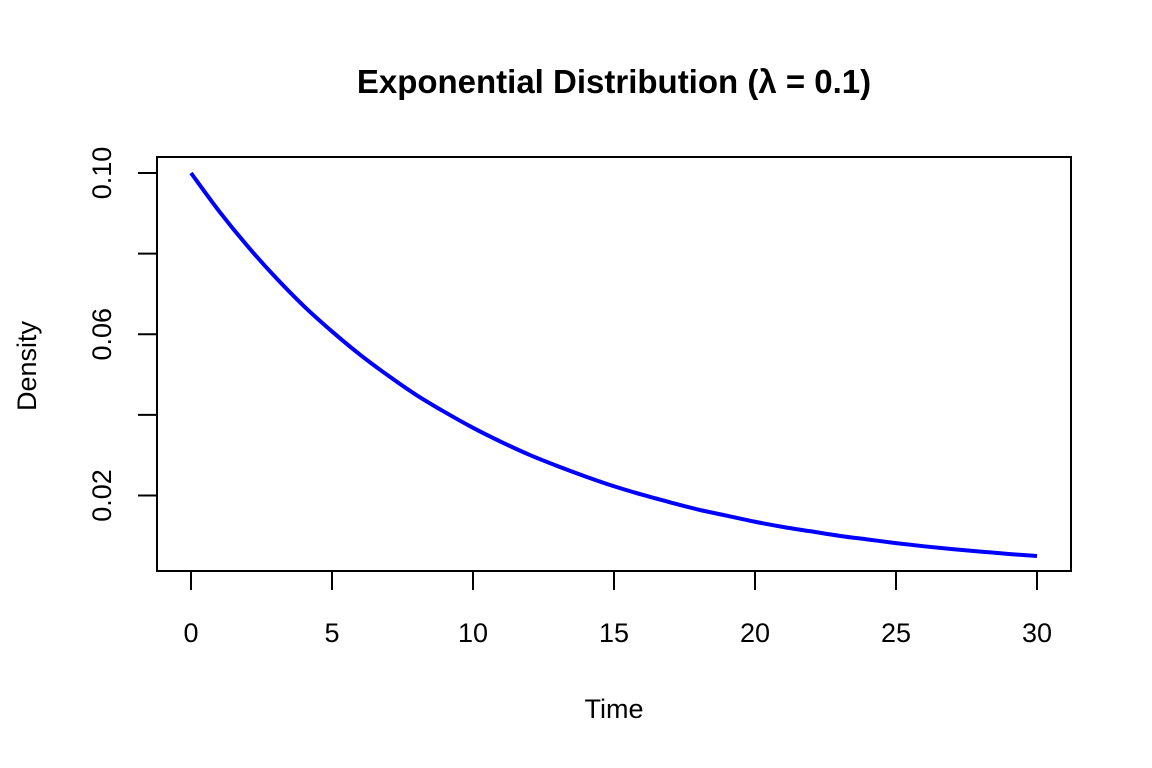 Image resolution: width=1152 pixels, height=768 pixels. Describe the element at coordinates (27, 365) in the screenshot. I see `y-axis-label: Density` at that location.